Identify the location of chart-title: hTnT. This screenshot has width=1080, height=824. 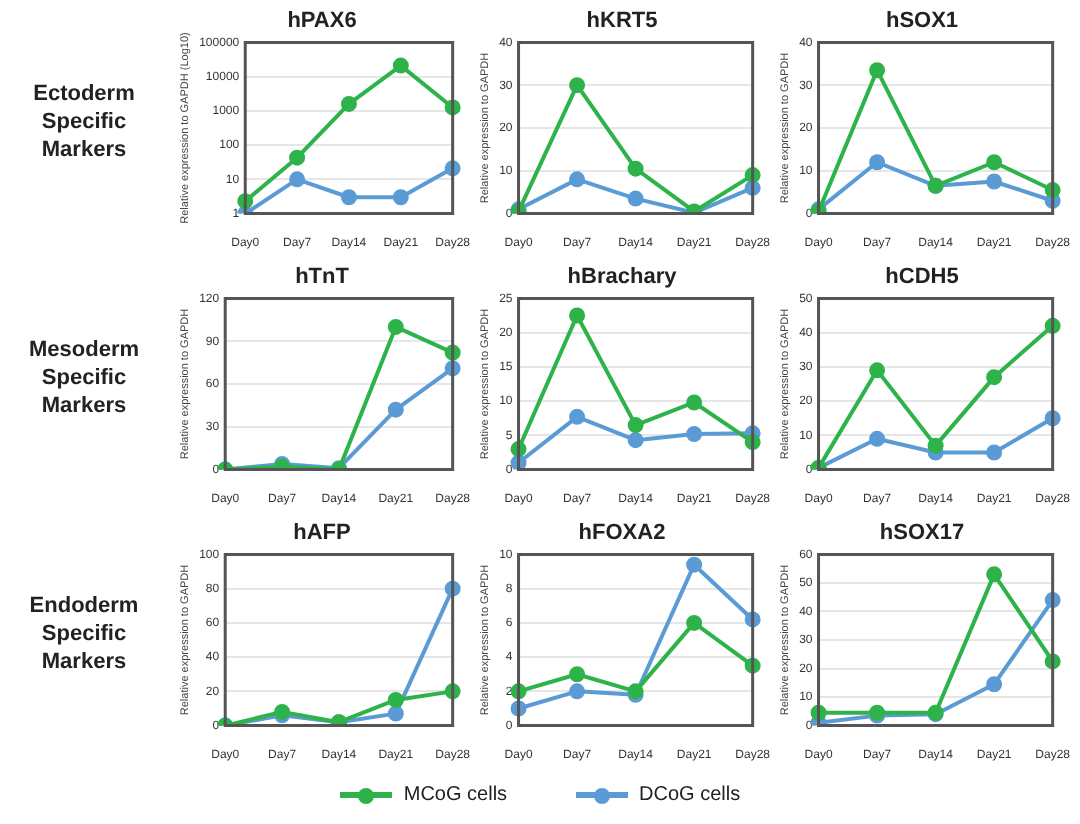
(322, 277).